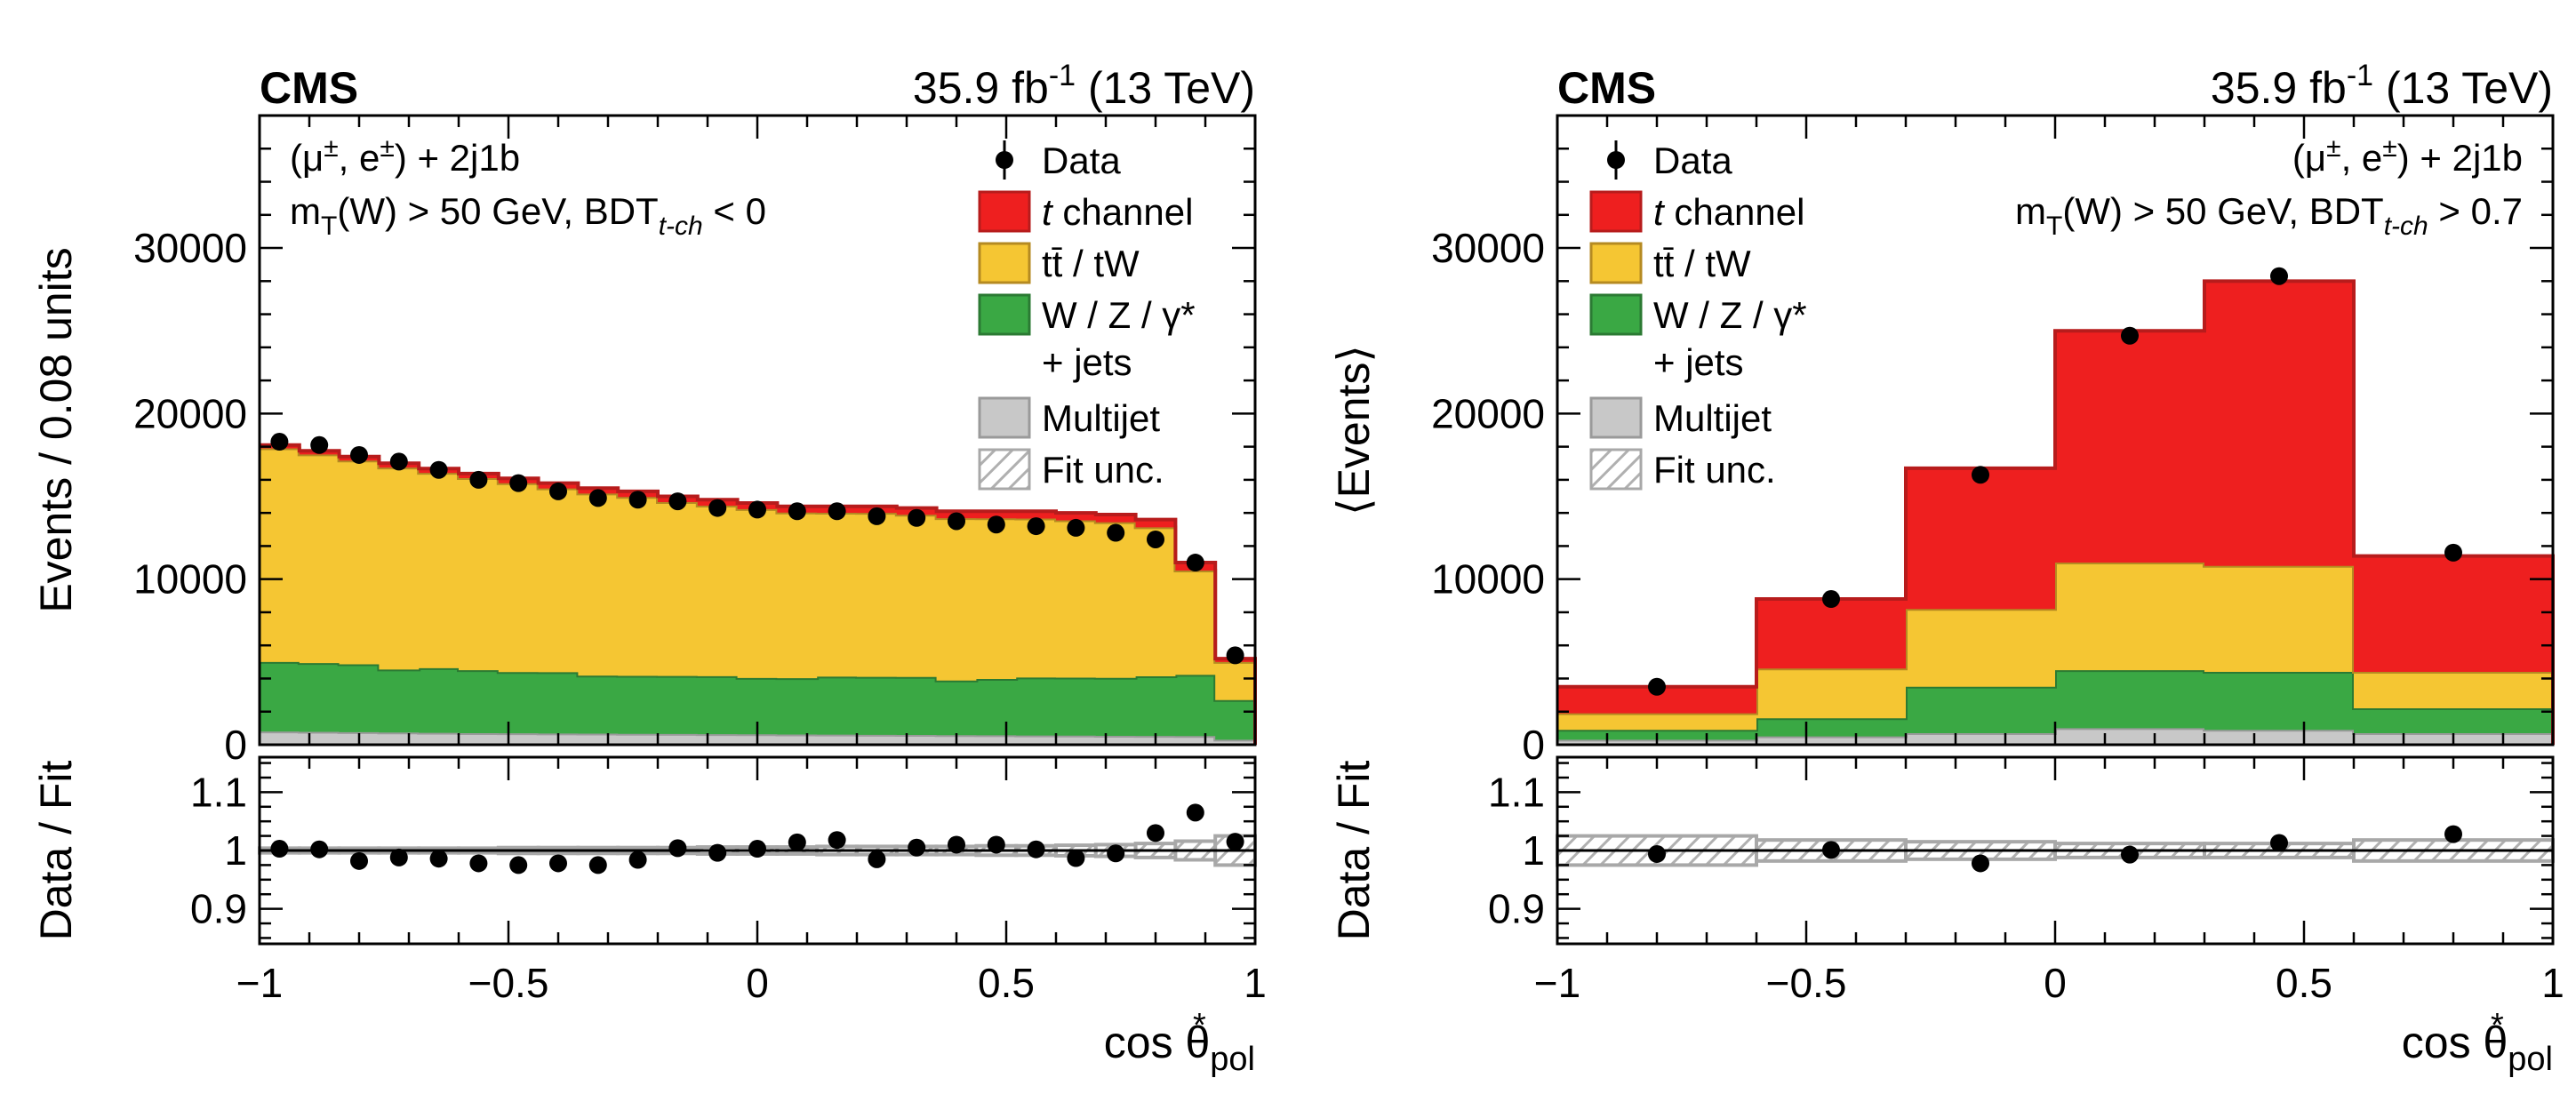  Describe the element at coordinates (1004, 160) in the screenshot. I see `legend-data-marker` at that location.